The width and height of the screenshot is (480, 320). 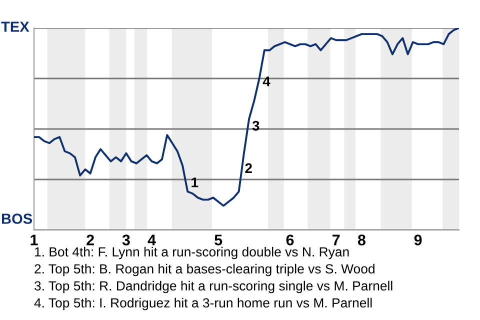 What do you see at coordinates (218, 240) in the screenshot?
I see `x-tick-label: 5` at bounding box center [218, 240].